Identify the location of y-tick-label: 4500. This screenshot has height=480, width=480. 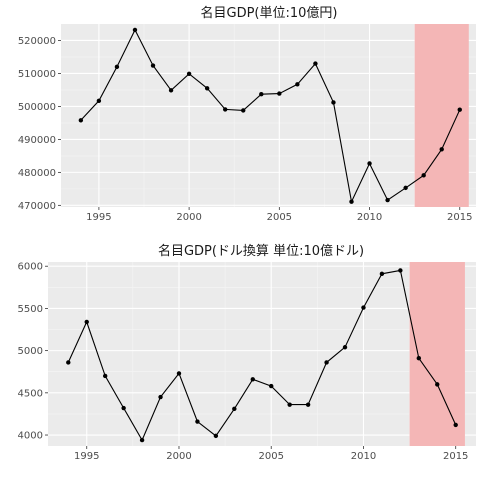
(30, 393).